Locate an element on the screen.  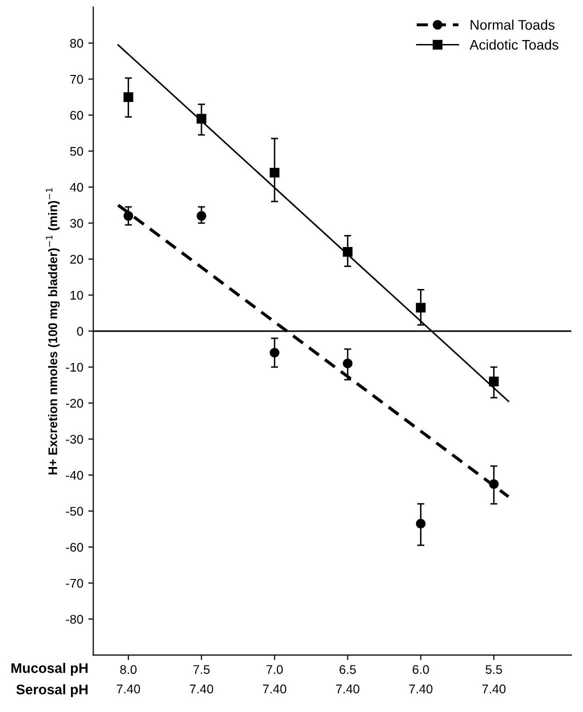
x-tick-label: 6.5 is located at coordinates (348, 669).